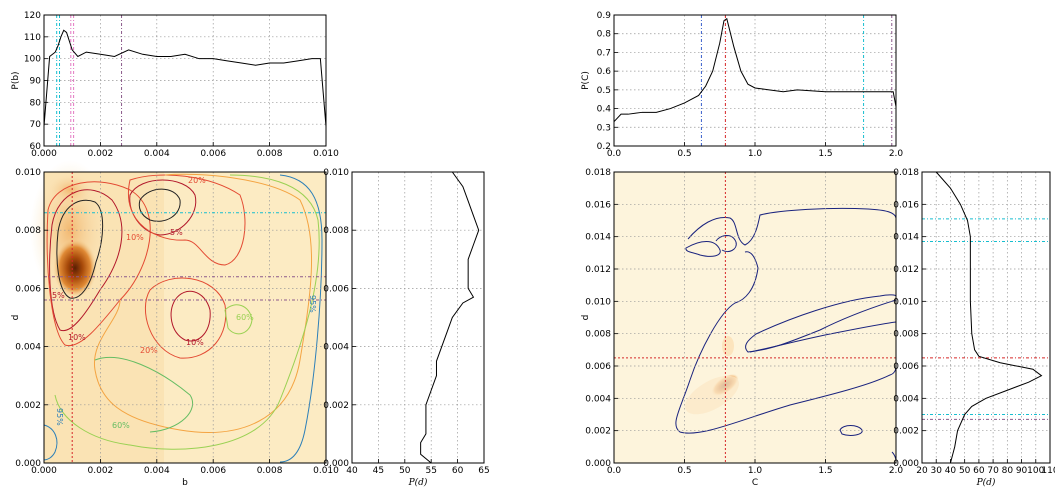 This screenshot has height=489, width=1055. I want to click on y-tick-label: 90, so click(36, 82).